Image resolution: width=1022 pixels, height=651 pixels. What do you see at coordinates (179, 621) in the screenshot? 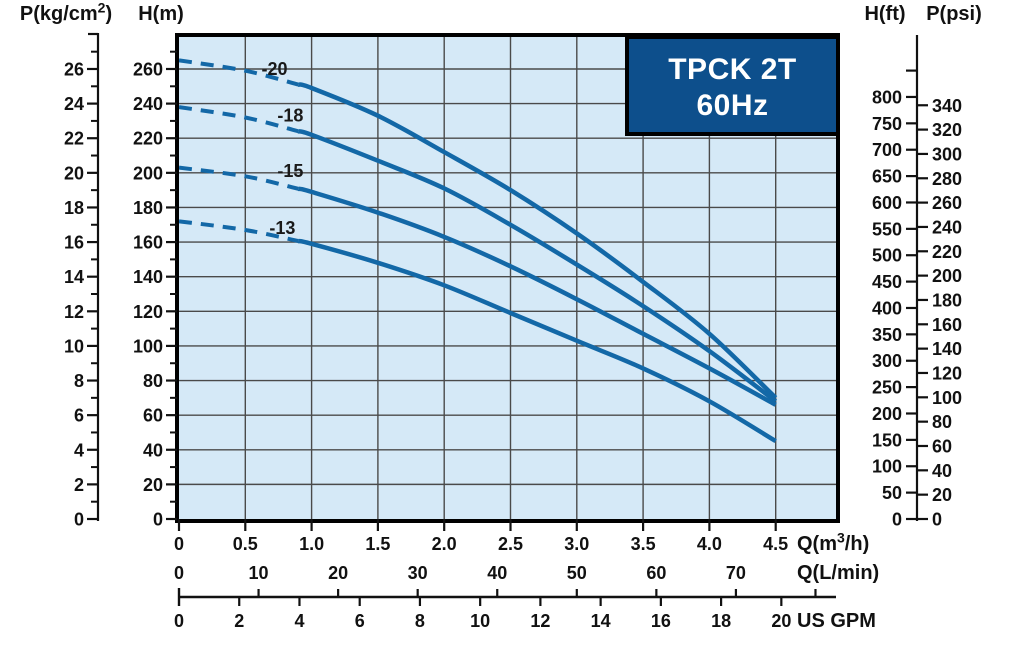
I see `flow-usgpm-tick-label: 0` at bounding box center [179, 621].